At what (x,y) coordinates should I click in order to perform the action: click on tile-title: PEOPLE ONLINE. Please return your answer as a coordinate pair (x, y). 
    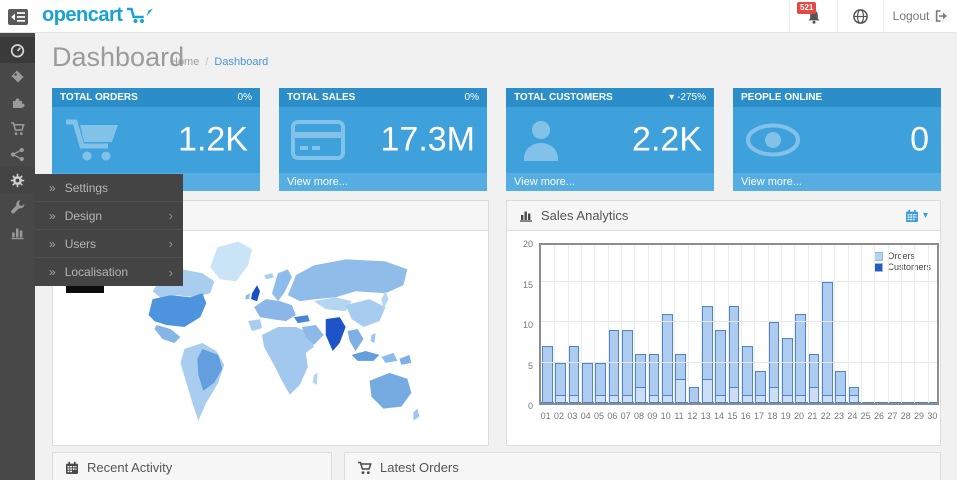
    Looking at the image, I should click on (782, 97).